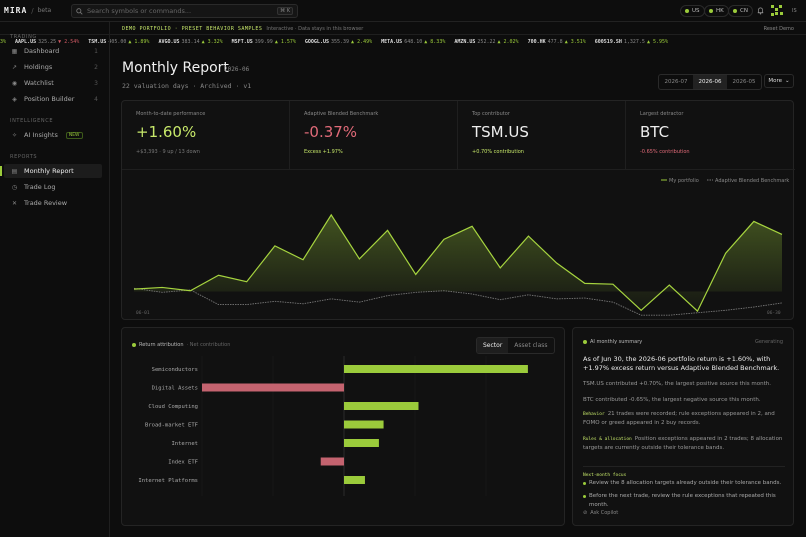 Image resolution: width=806 pixels, height=537 pixels. I want to click on copilot-label: Ask Copilot, so click(604, 513).